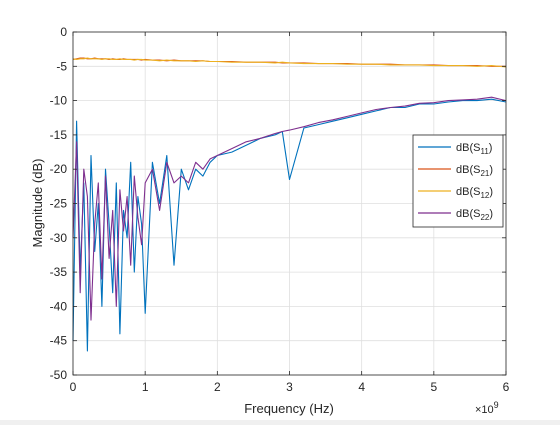 The height and width of the screenshot is (425, 560). What do you see at coordinates (496, 405) in the screenshot?
I see `x-axis-exponent-power: 9` at bounding box center [496, 405].